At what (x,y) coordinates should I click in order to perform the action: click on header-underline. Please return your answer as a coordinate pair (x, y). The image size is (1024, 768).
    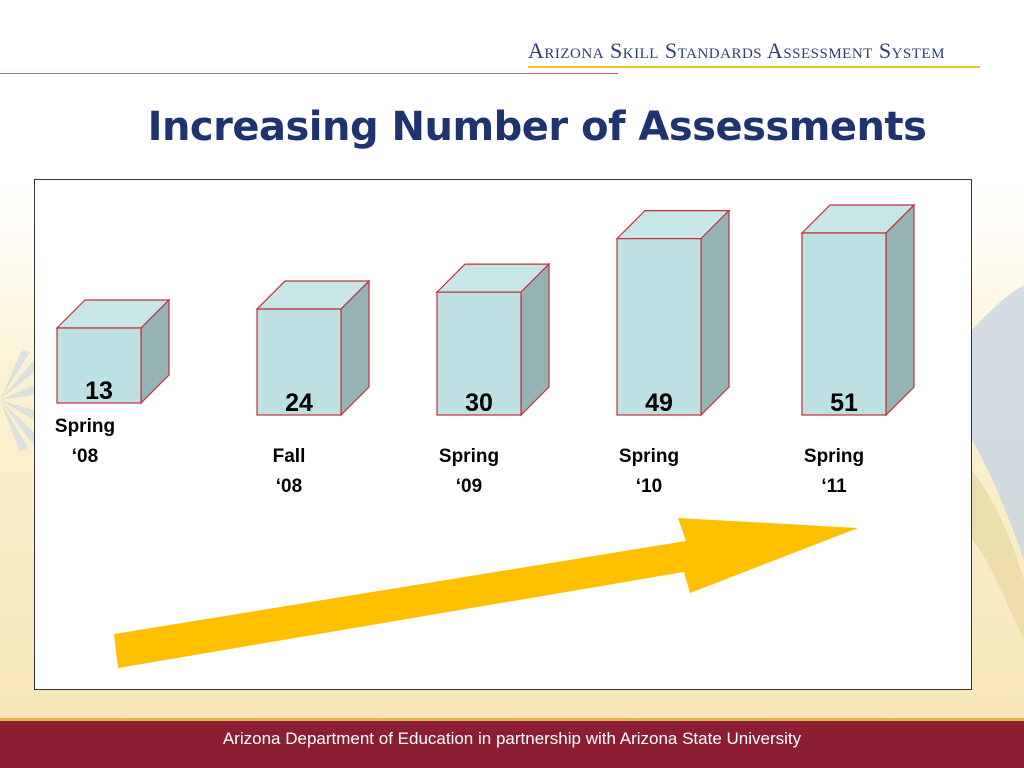
    Looking at the image, I should click on (754, 67).